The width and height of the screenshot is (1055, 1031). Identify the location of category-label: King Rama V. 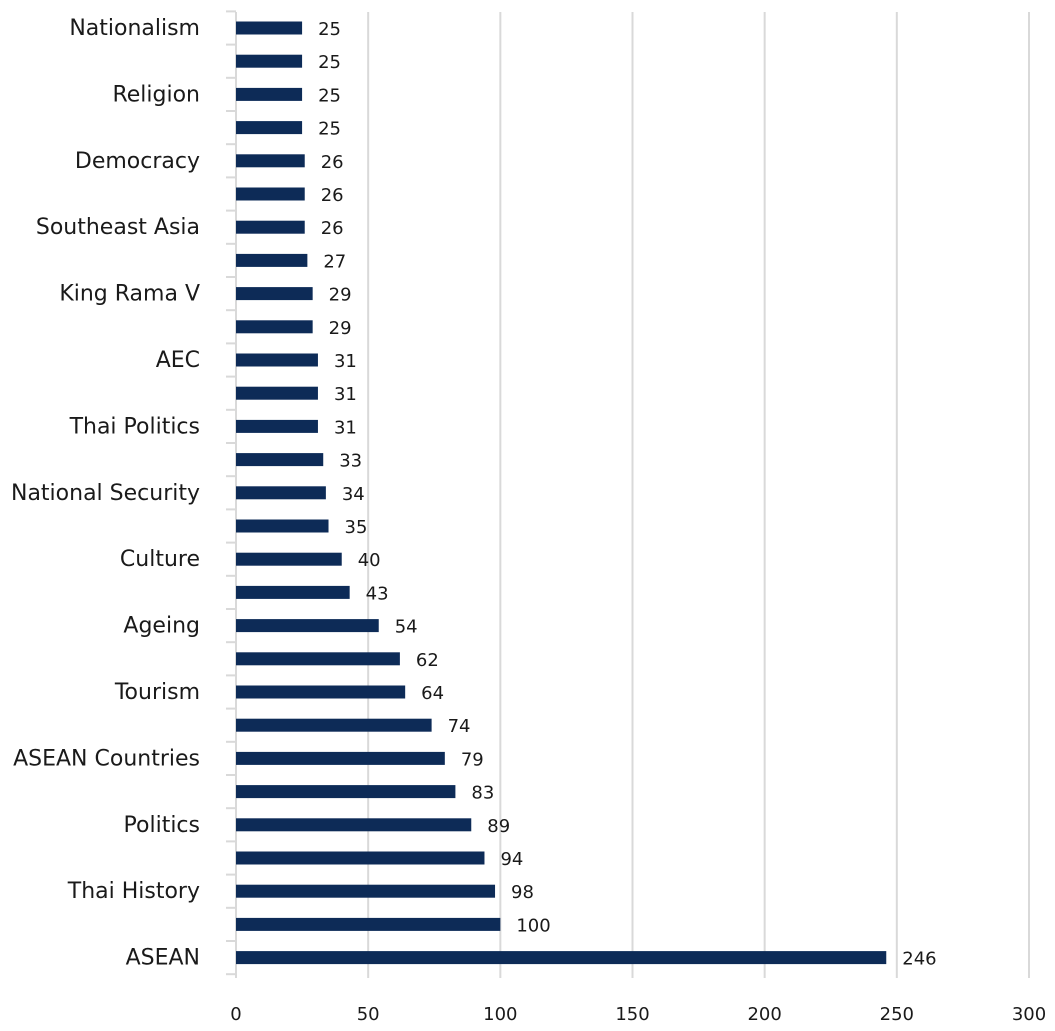
(129, 294).